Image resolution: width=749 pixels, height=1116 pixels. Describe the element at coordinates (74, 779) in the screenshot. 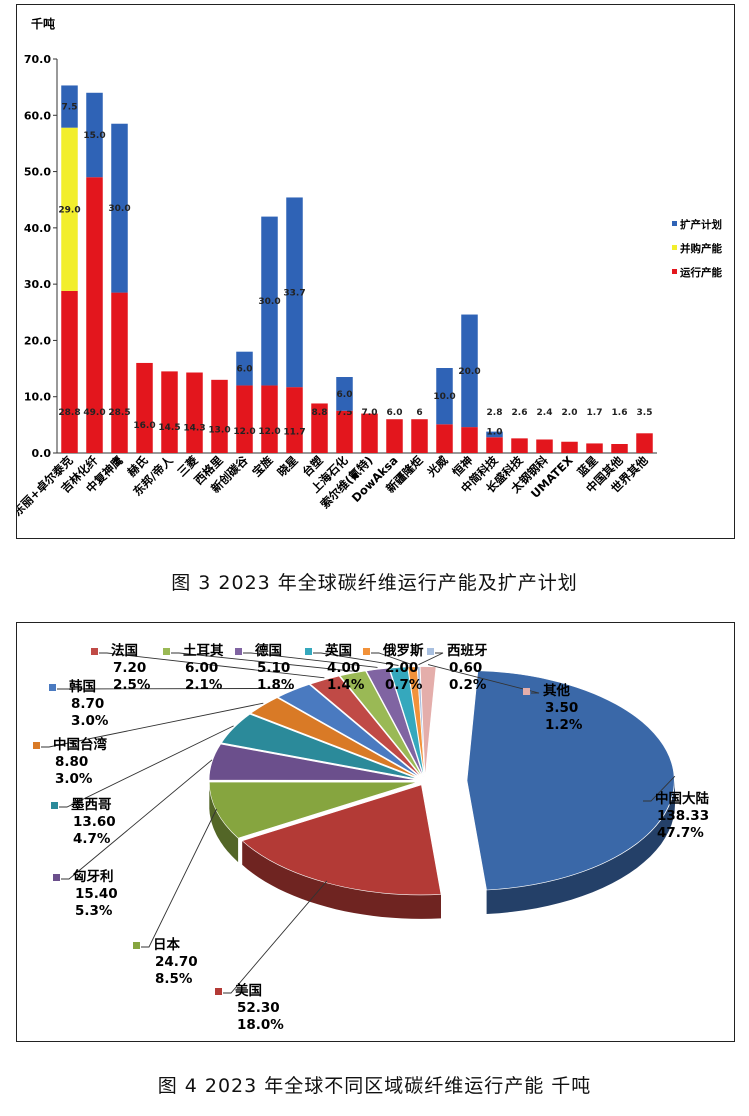

I see `slice-percent: 3.0%` at that location.